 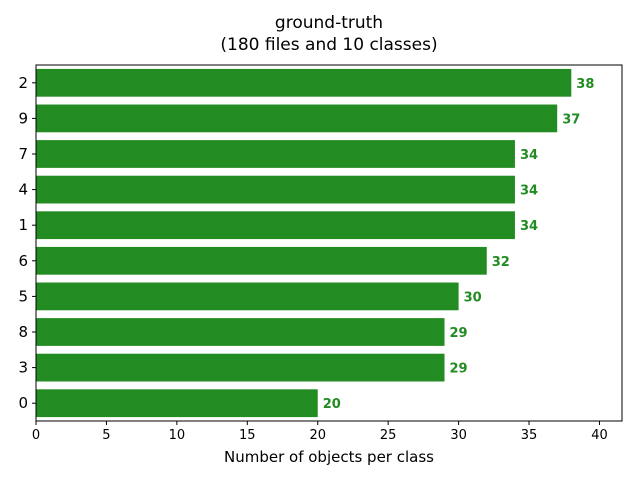 I want to click on category-label-4: 4, so click(x=23, y=190).